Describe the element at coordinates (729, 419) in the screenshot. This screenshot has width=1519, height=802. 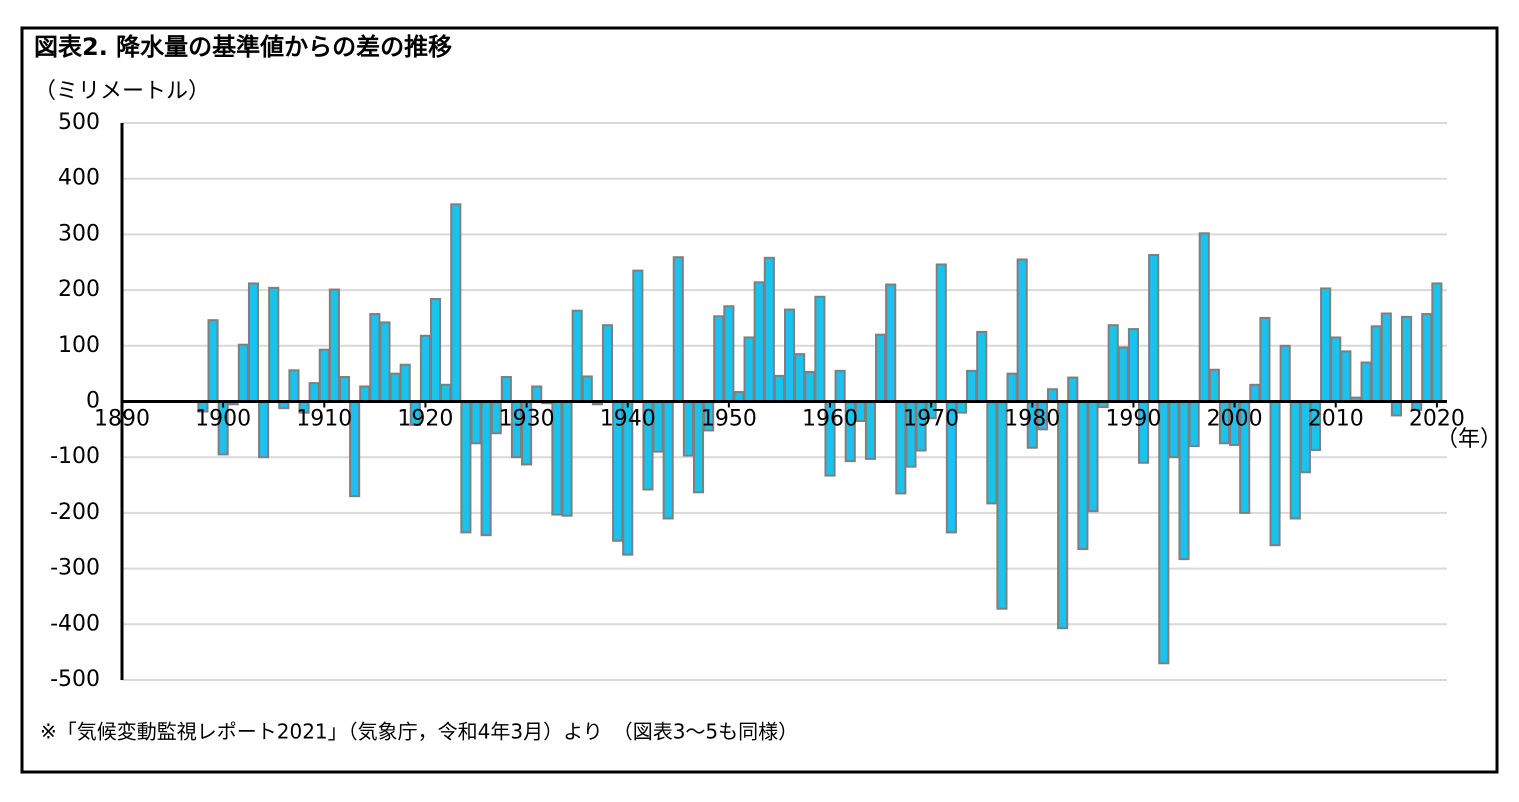
I see `x-tick-label: 1950` at that location.